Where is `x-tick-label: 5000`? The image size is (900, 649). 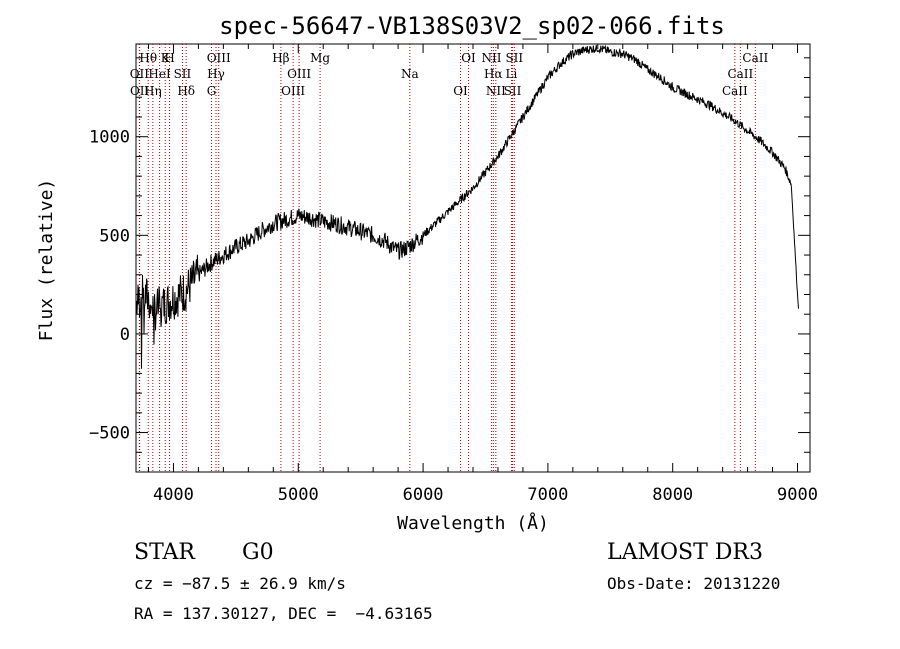
x-tick-label: 5000 is located at coordinates (298, 495).